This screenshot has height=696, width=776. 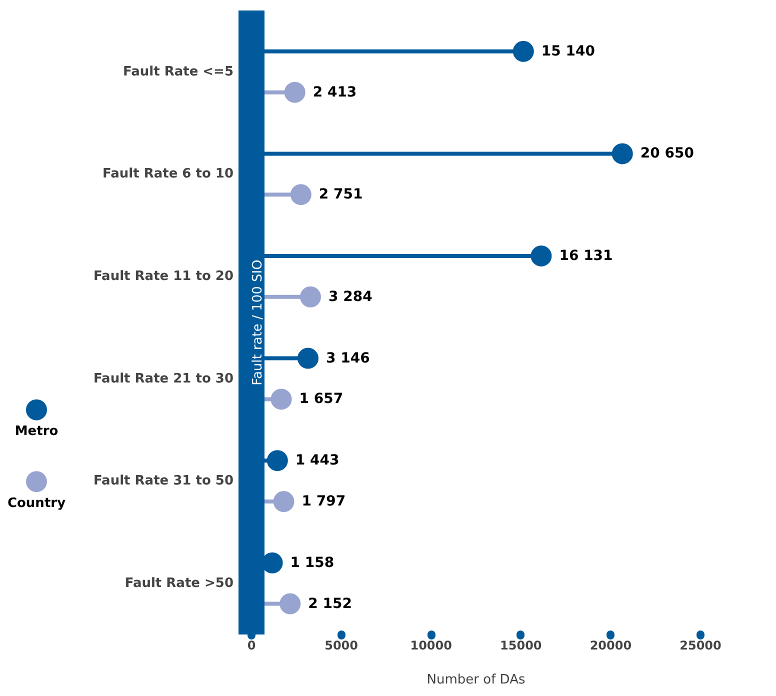 I want to click on data-label: 2 413, so click(x=334, y=92).